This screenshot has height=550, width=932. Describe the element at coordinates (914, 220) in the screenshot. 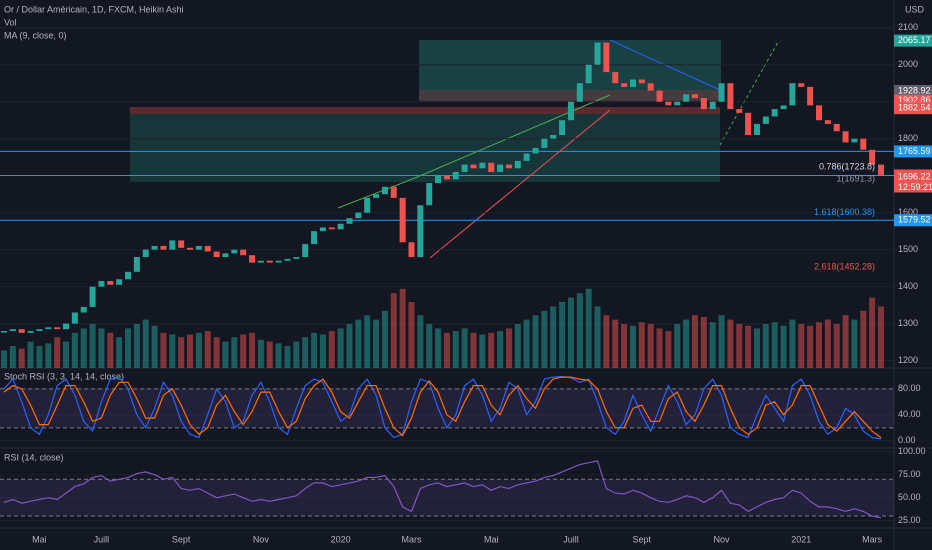

I see `price-tag-label: 1579.52` at that location.